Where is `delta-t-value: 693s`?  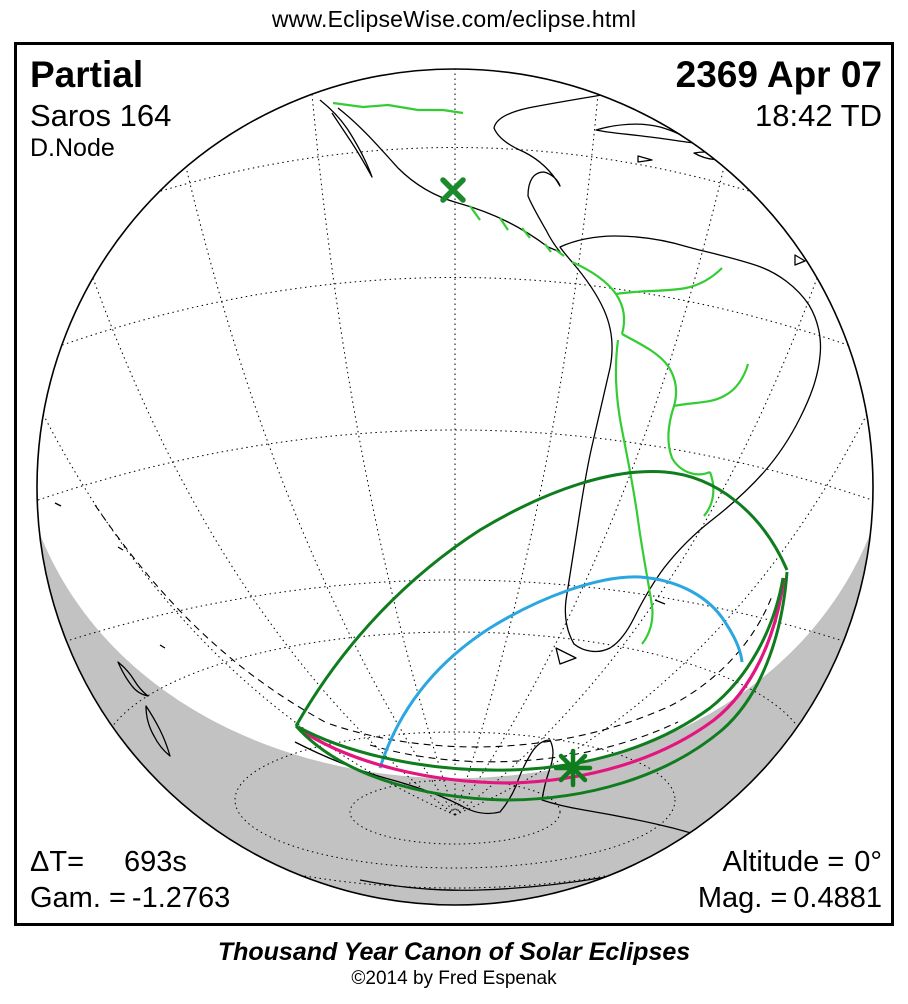 delta-t-value: 693s is located at coordinates (155, 862).